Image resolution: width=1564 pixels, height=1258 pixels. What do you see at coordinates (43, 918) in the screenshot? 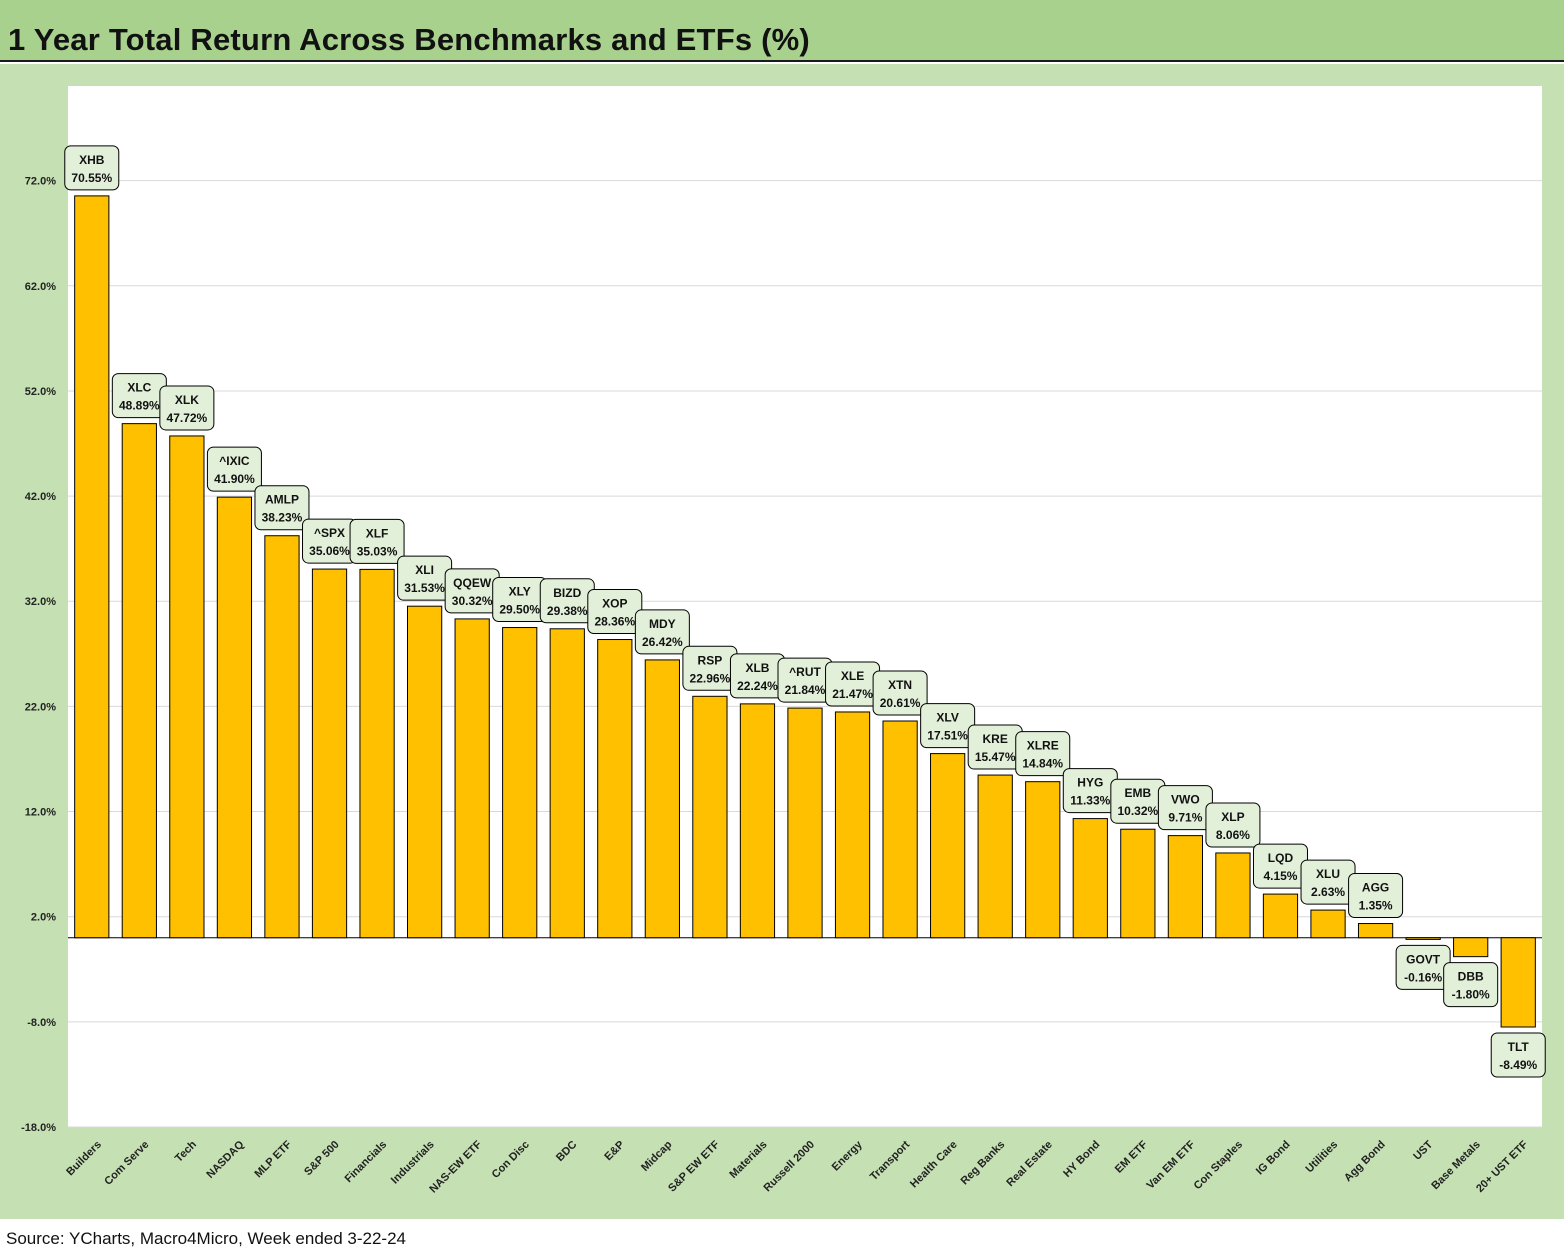
I see `y-tick-label: 2.0%` at bounding box center [43, 918].